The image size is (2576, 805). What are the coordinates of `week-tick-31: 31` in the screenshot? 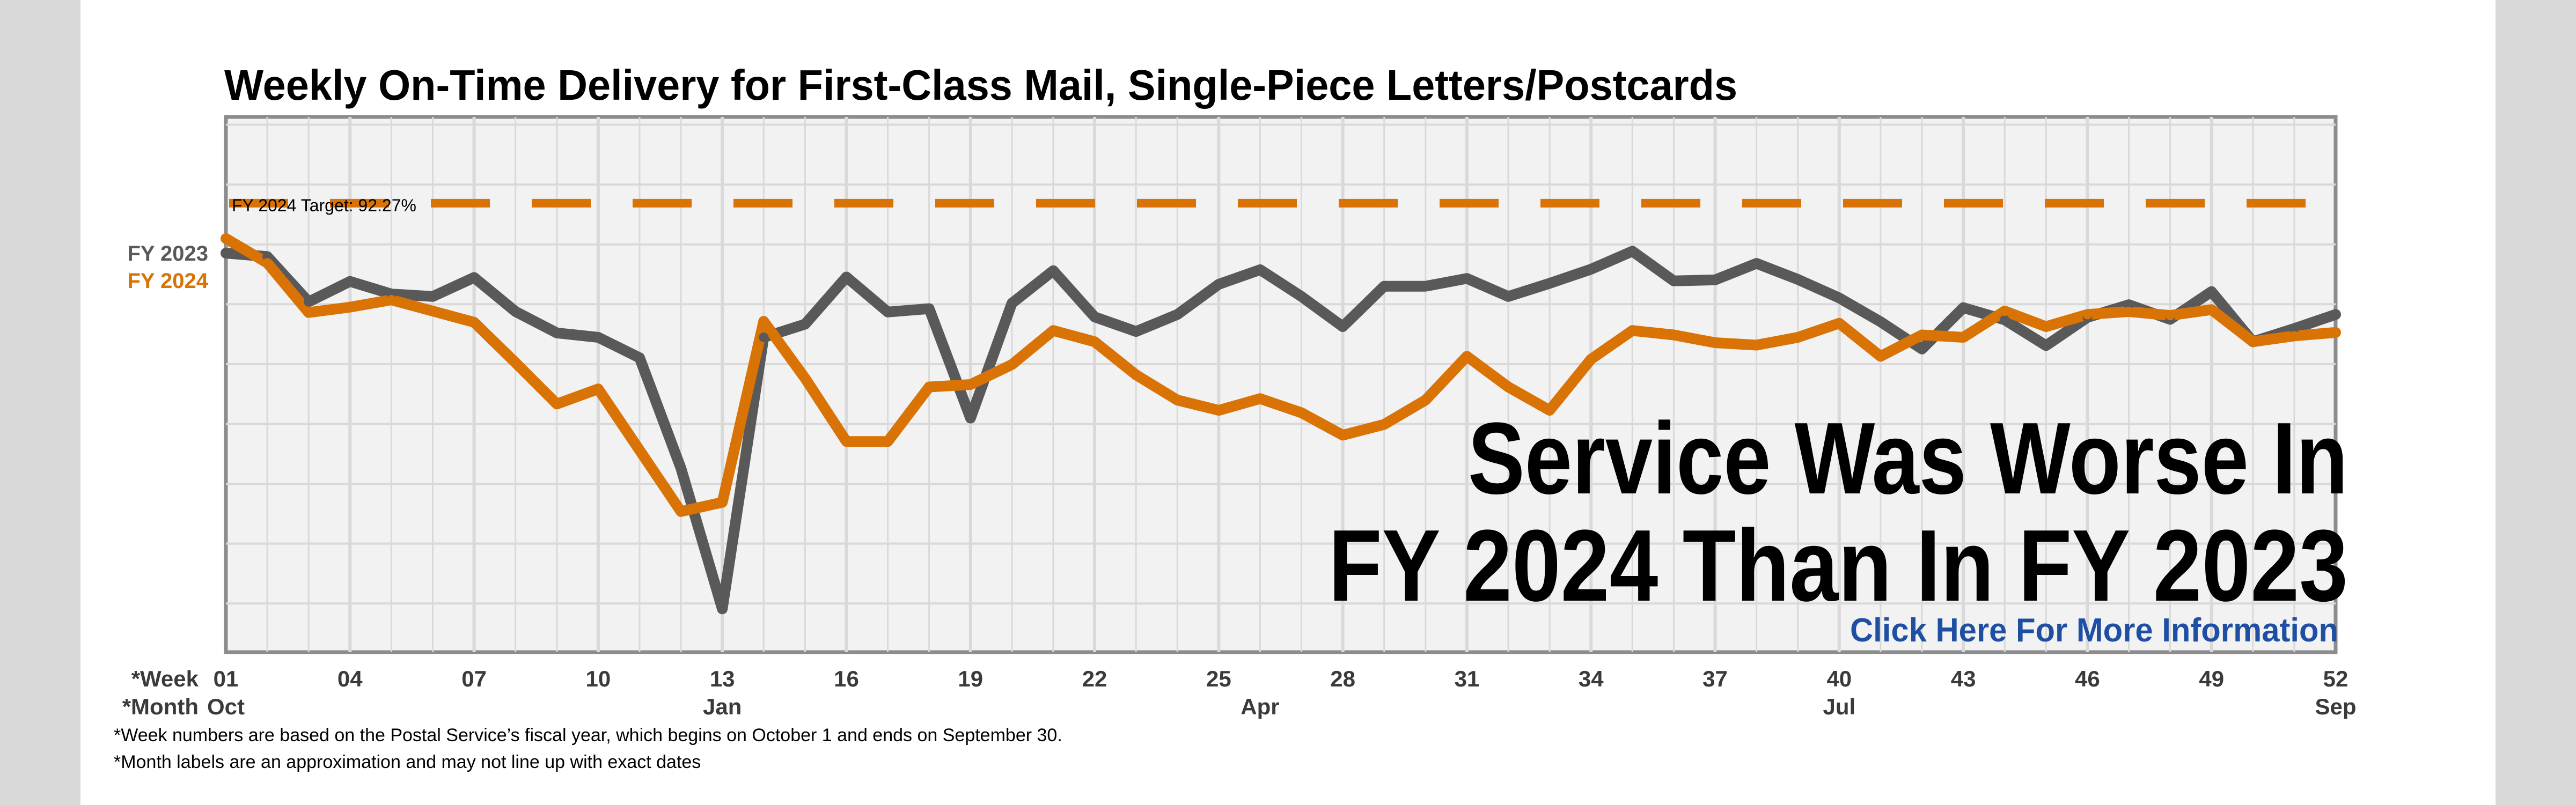 It's located at (1467, 678).